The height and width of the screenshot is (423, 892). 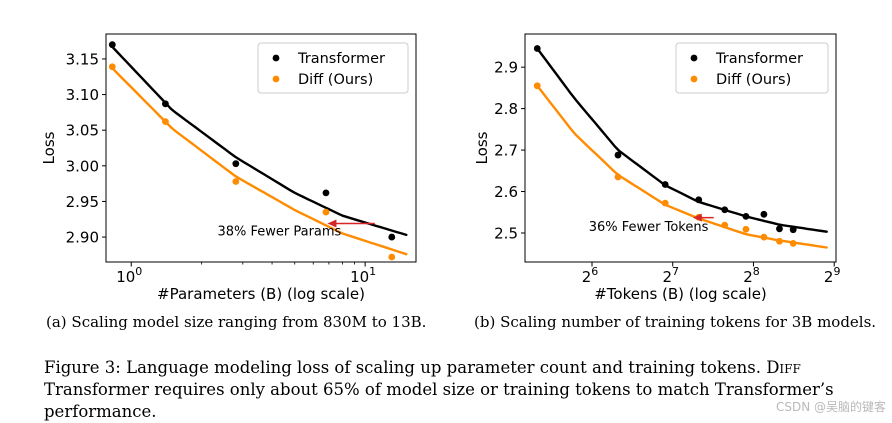 What do you see at coordinates (506, 68) in the screenshot?
I see `y-tick-label: 2.9` at bounding box center [506, 68].